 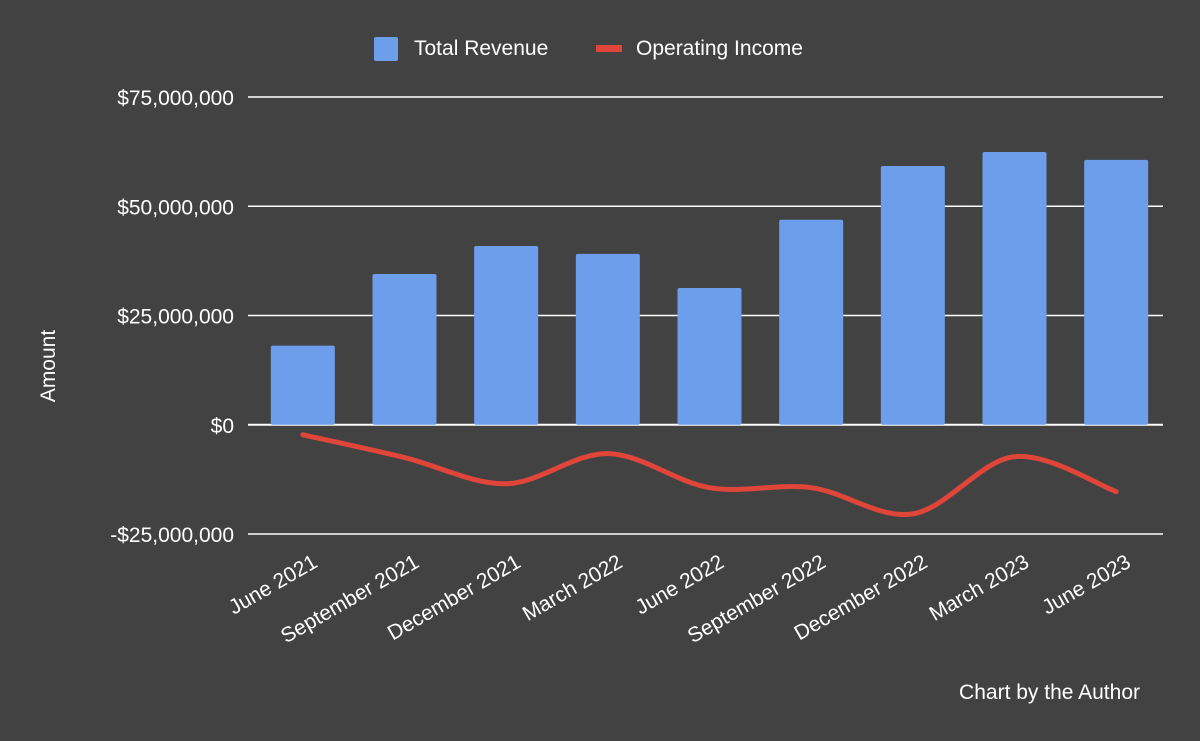 I want to click on x-tick-label: March 2023, so click(x=979, y=587).